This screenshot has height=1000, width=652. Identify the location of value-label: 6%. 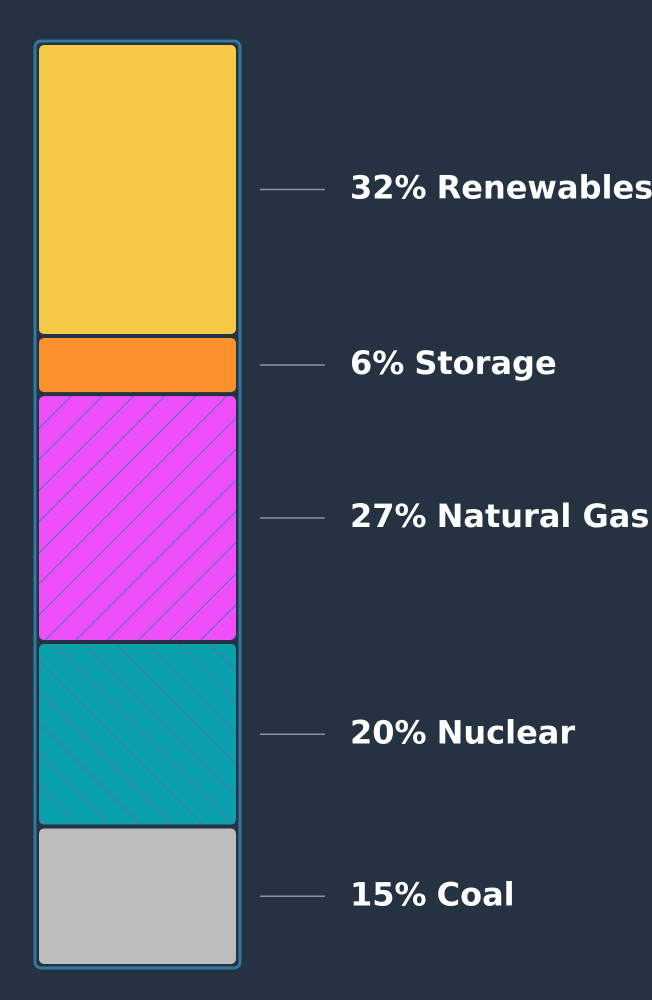
(377, 363).